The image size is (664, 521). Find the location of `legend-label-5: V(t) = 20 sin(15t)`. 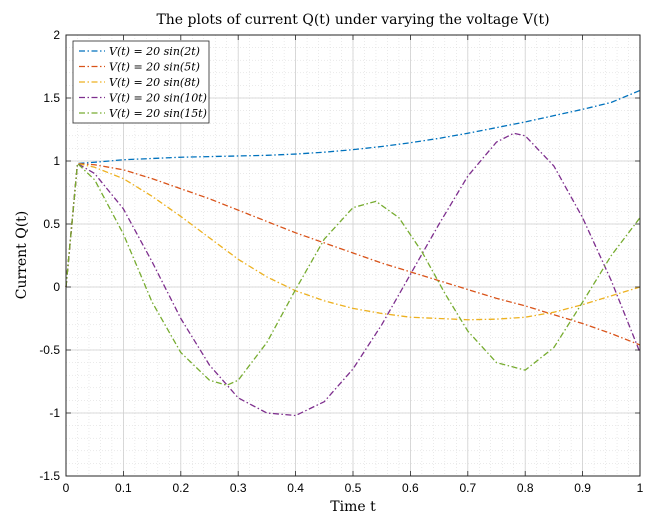

legend-label-5: V(t) = 20 sin(15t) is located at coordinates (158, 113).